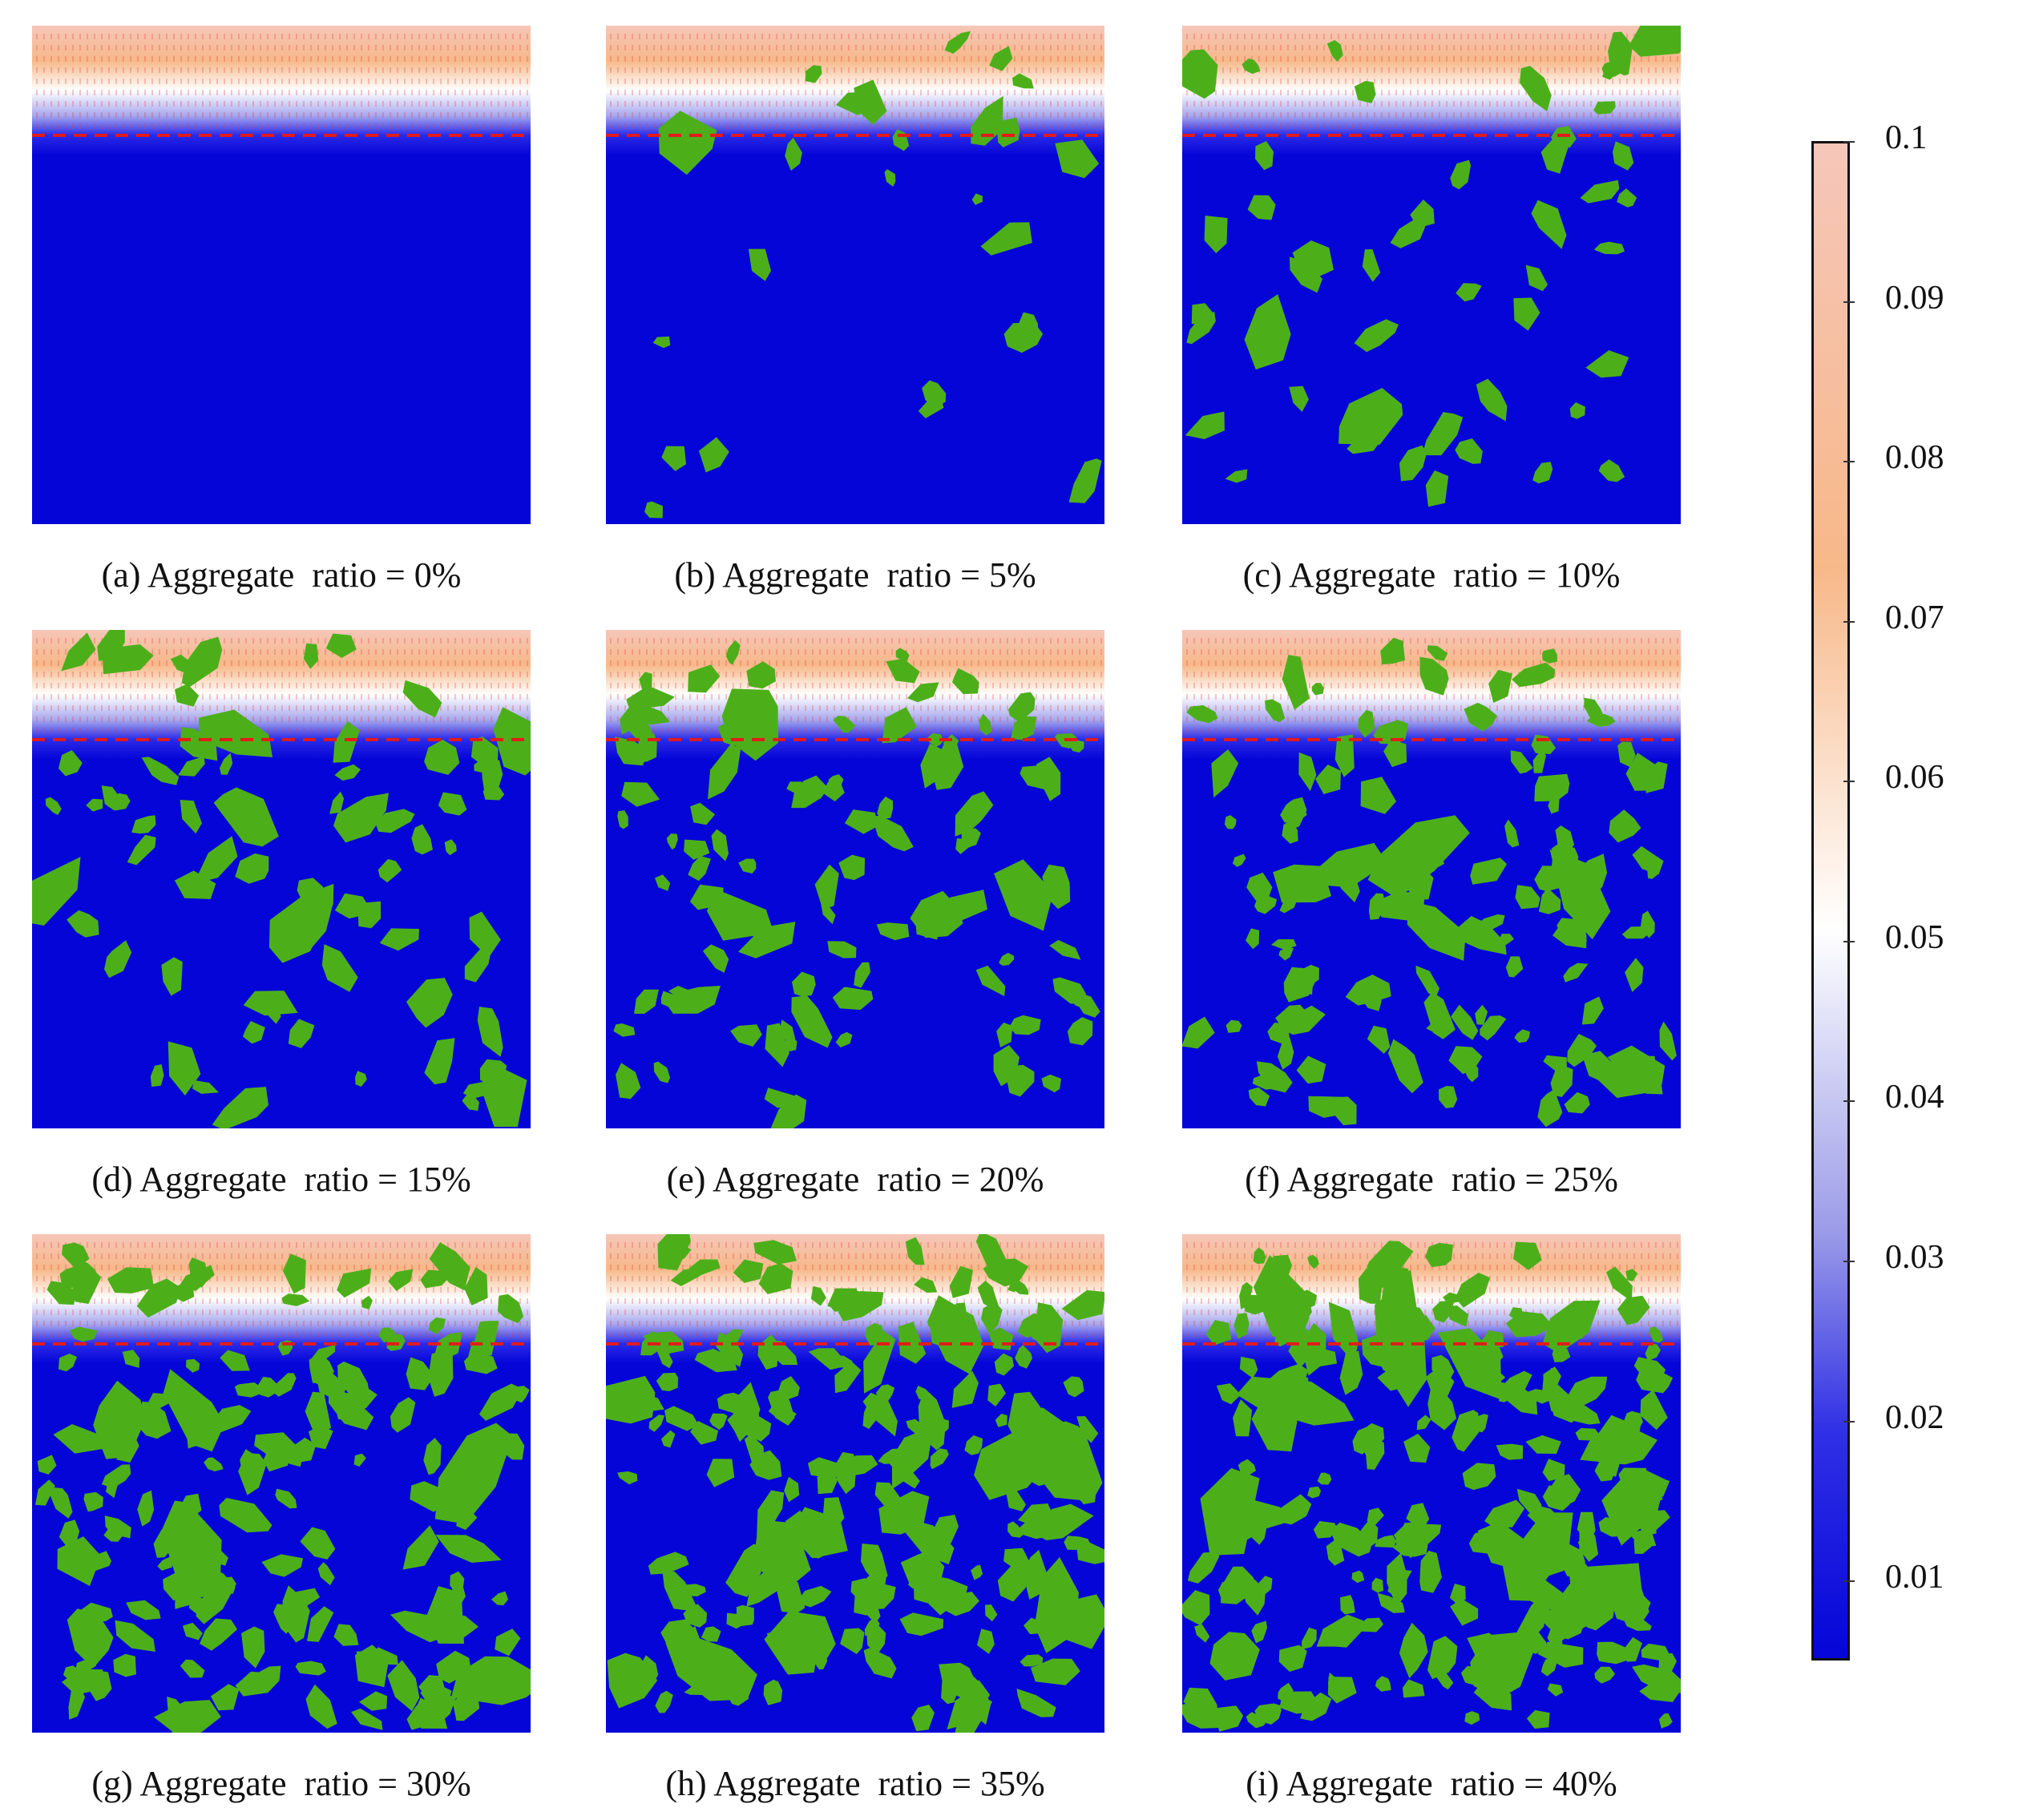 The width and height of the screenshot is (2031, 1820). What do you see at coordinates (281, 1179) in the screenshot?
I see `panel-caption-d: (d) Aggregate ratio = 15%` at bounding box center [281, 1179].